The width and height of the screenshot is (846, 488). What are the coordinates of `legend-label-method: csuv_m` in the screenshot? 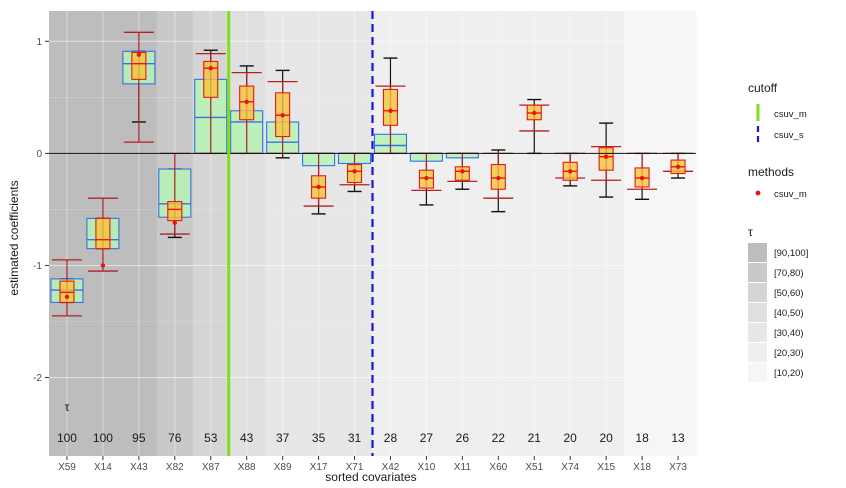 It's located at (790, 194).